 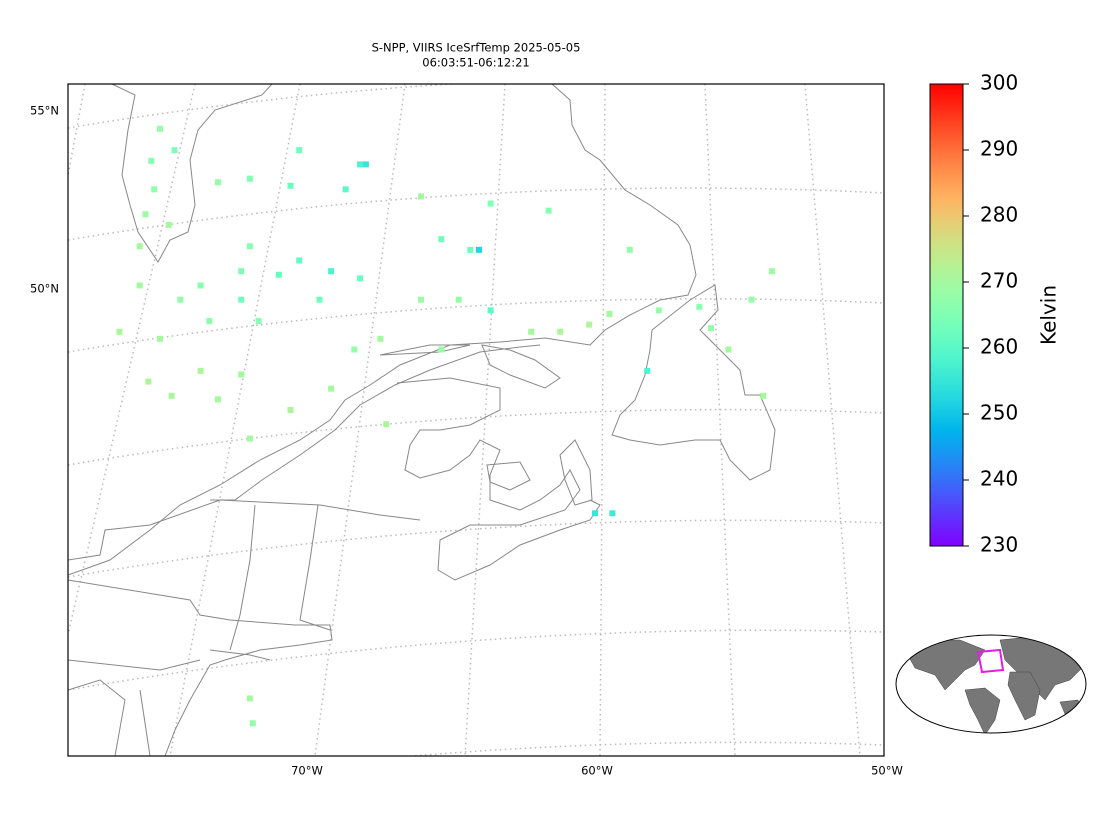 I want to click on colorbar-tick-label: 280, so click(x=999, y=215).